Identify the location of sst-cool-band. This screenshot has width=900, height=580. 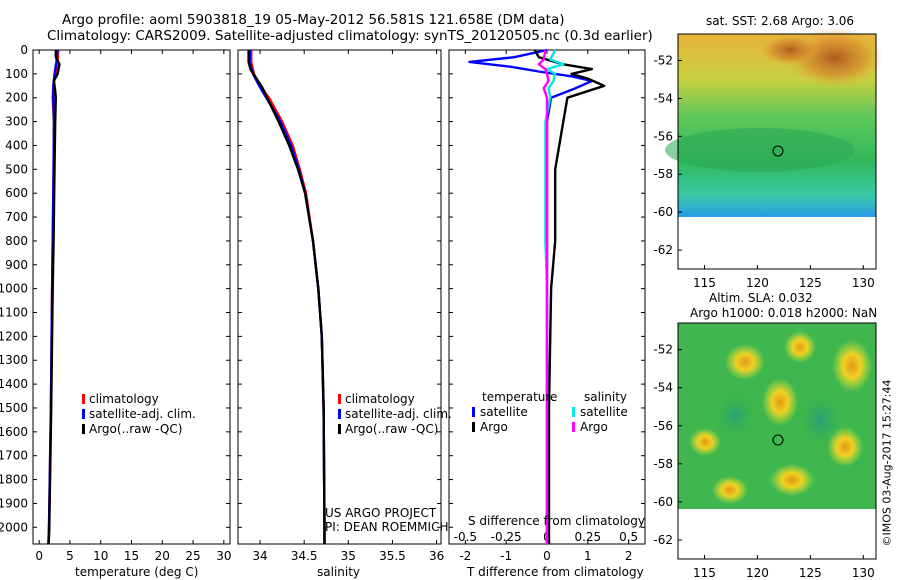
(760, 150).